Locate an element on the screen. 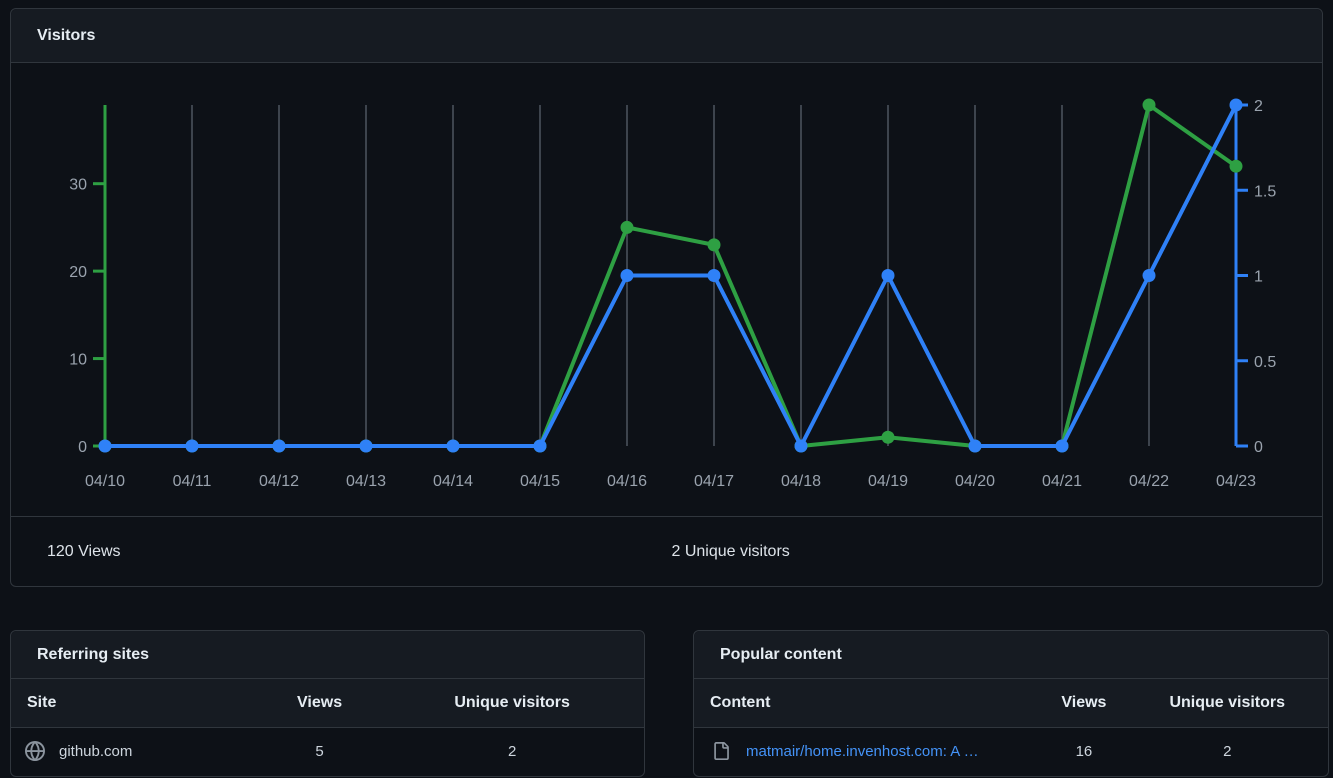 Image resolution: width=1333 pixels, height=778 pixels. unique-visitors-total: 2 Unique visitors is located at coordinates (730, 551).